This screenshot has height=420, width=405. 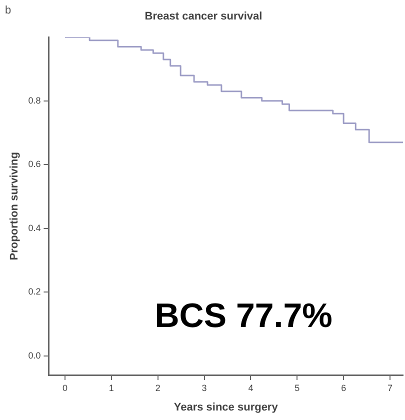 I want to click on y-tick-label: 0.4, so click(x=34, y=227).